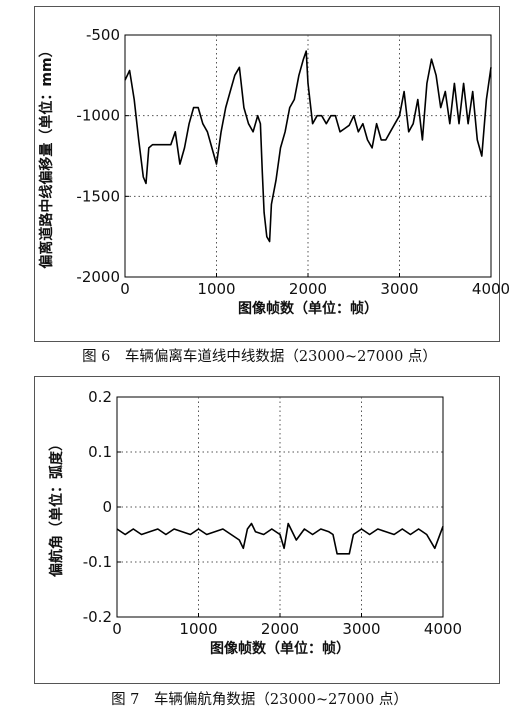 The height and width of the screenshot is (716, 519). Describe the element at coordinates (280, 538) in the screenshot. I see `series-line` at that location.